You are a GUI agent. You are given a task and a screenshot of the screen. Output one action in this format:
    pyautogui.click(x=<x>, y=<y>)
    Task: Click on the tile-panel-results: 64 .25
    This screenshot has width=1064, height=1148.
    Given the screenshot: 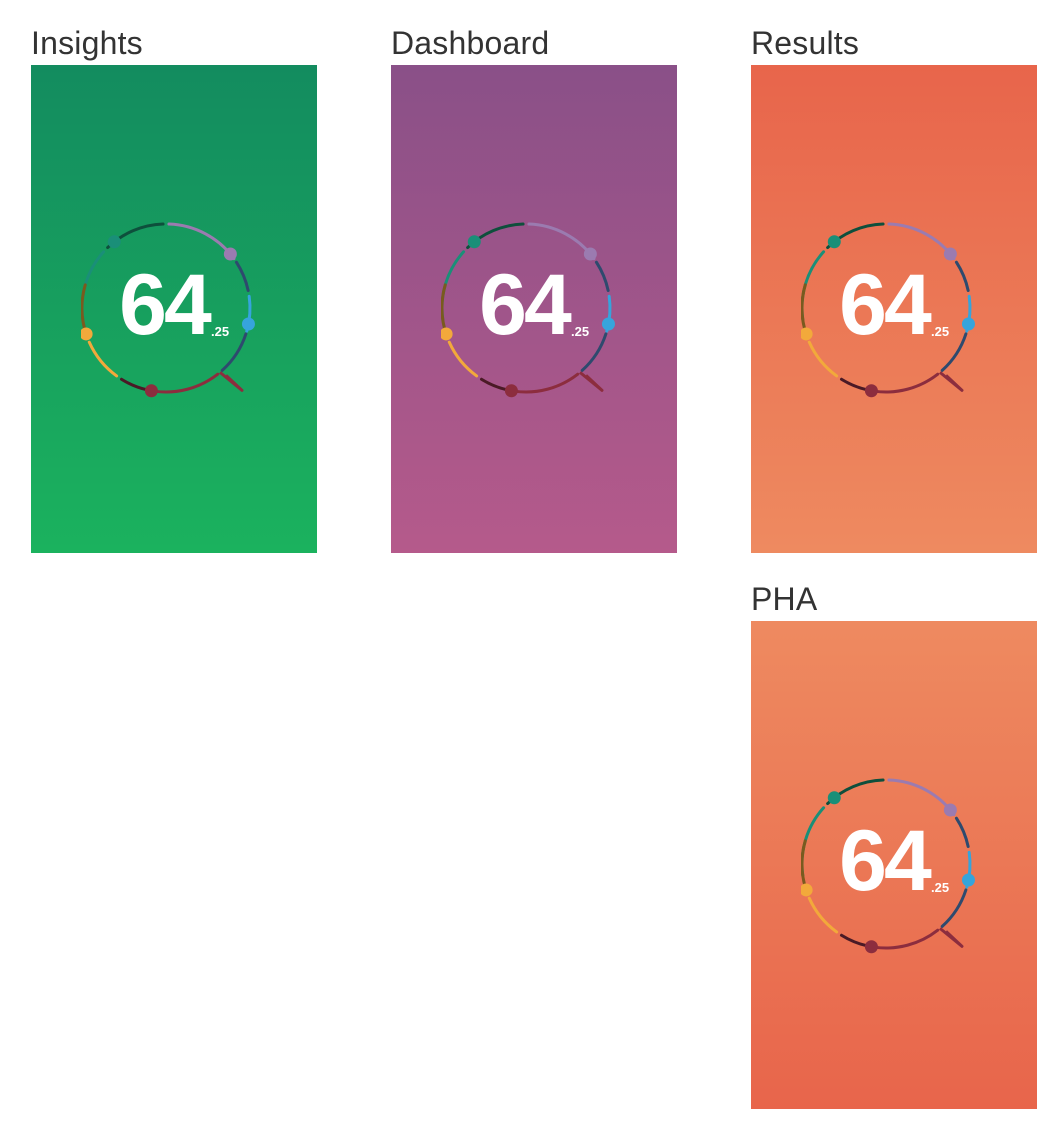 What is the action you would take?
    pyautogui.click(x=894, y=309)
    